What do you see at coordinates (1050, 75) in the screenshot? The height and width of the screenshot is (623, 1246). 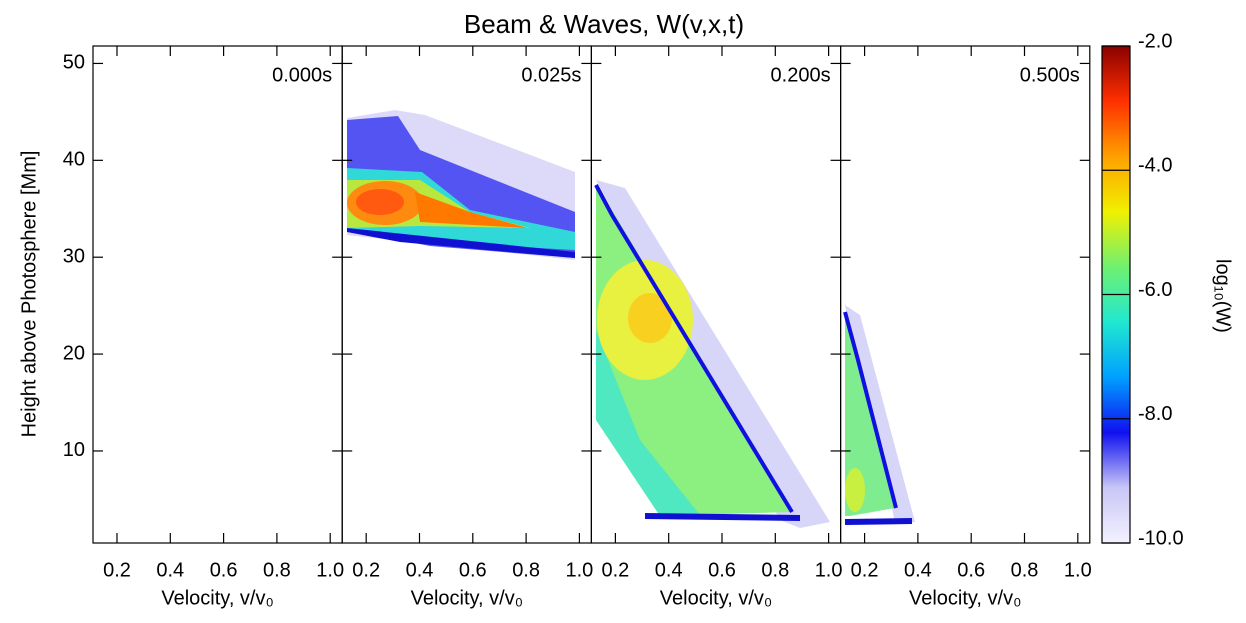 I see `panel-label: 0.500s` at bounding box center [1050, 75].